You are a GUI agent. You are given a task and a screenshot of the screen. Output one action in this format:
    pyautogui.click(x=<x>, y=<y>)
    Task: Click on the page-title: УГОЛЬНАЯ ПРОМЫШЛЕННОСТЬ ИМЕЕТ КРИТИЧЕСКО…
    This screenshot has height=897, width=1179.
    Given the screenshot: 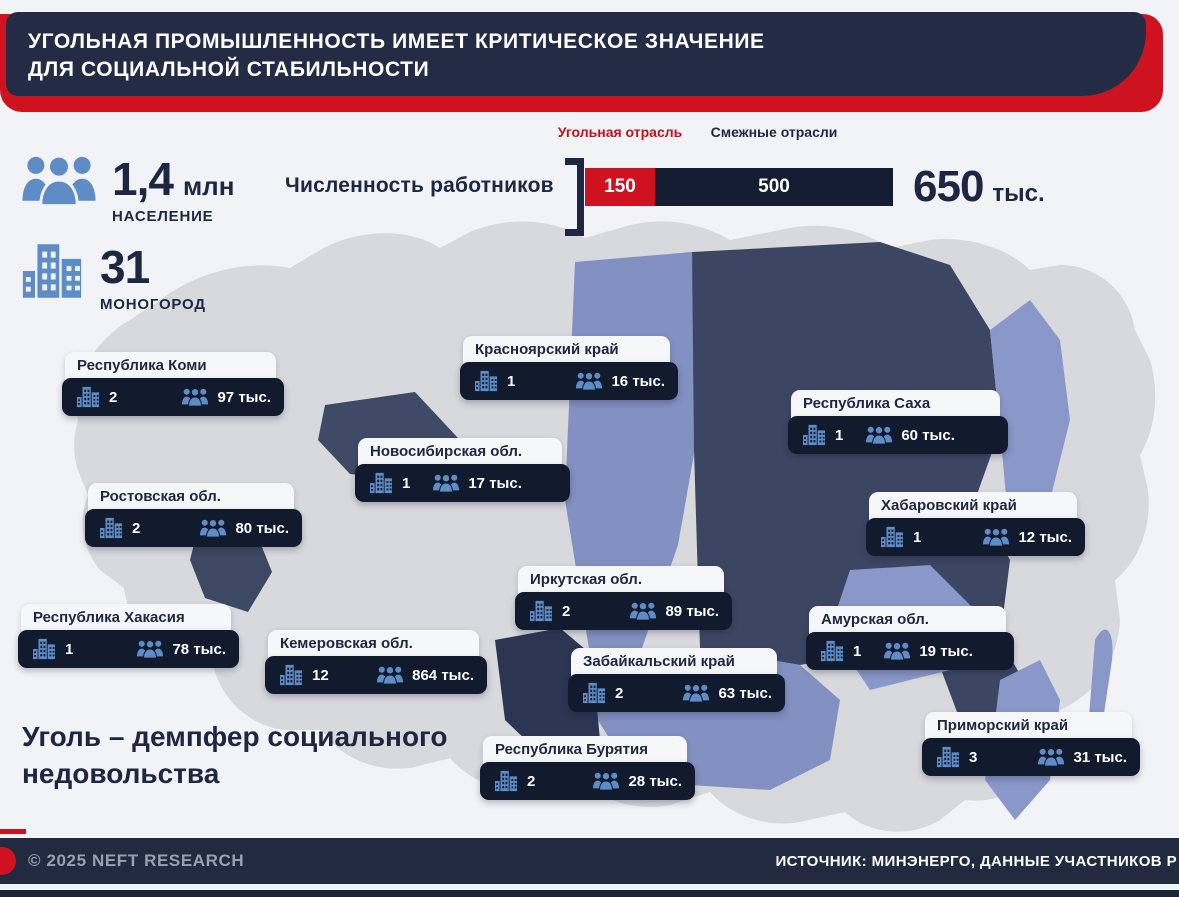 What is the action you would take?
    pyautogui.click(x=396, y=56)
    